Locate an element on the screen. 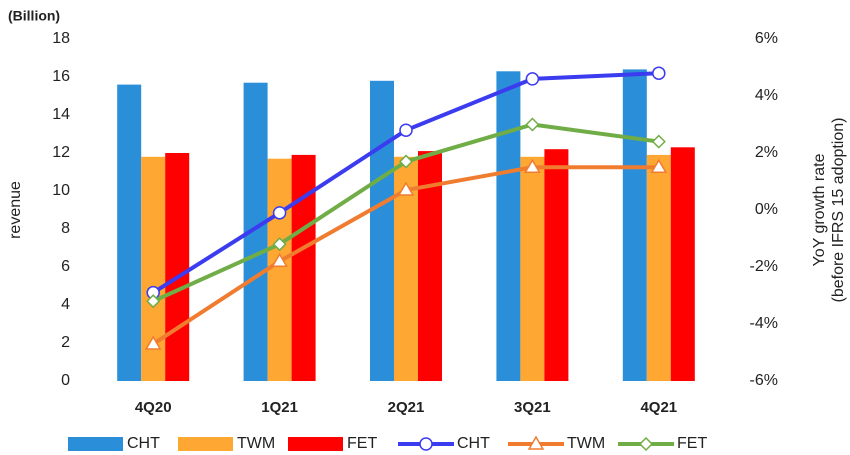 This screenshot has height=455, width=850. x-tick-label: 1Q21 is located at coordinates (279, 407).